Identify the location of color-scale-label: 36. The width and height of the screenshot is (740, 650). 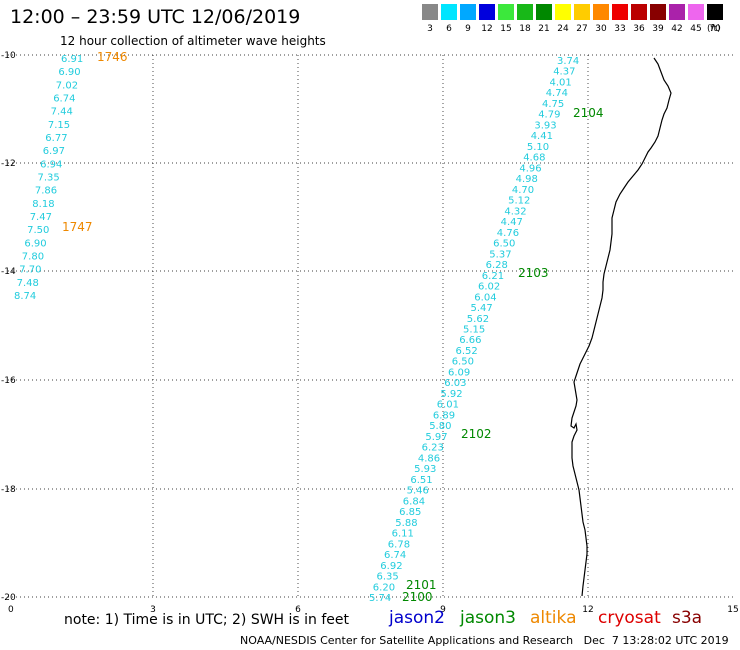
(639, 29).